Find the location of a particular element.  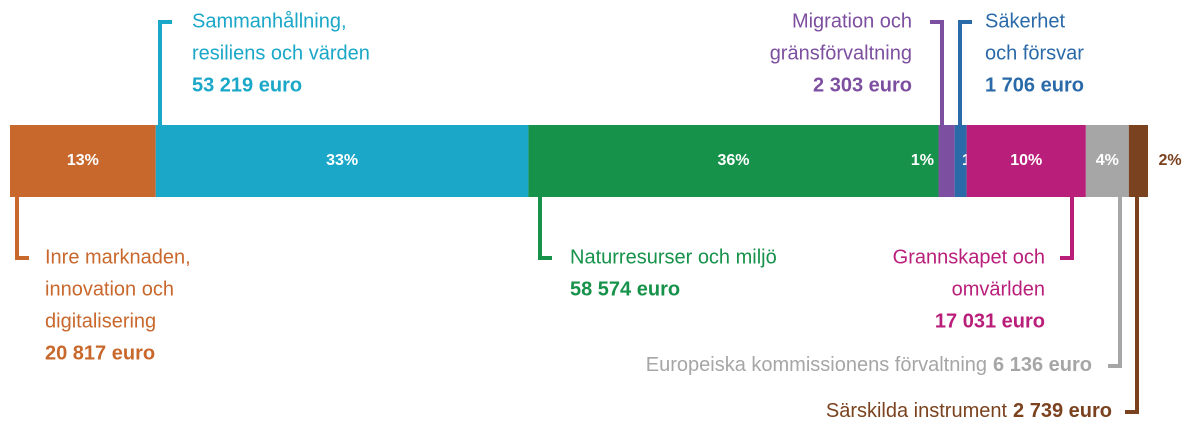

segment-name: Grannskapet och is located at coordinates (969, 257).